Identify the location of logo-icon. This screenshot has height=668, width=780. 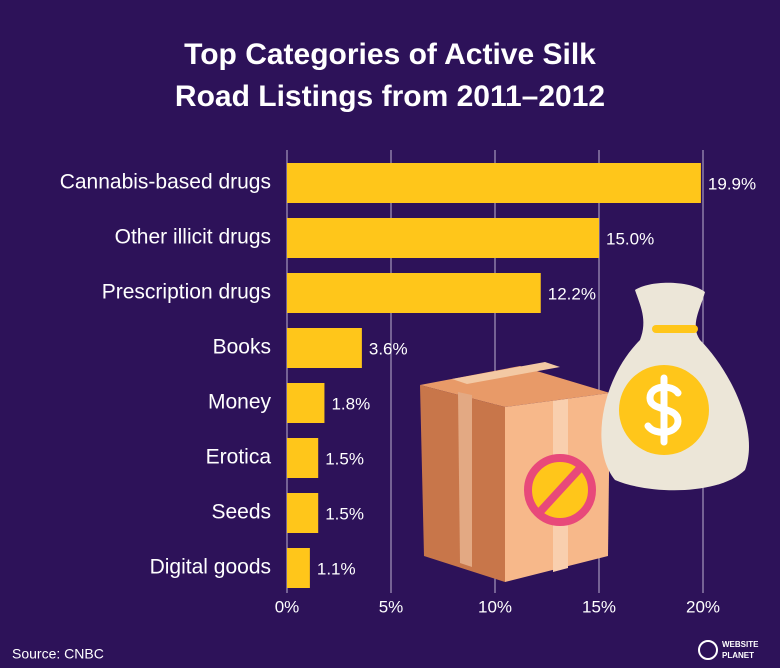
(708, 650).